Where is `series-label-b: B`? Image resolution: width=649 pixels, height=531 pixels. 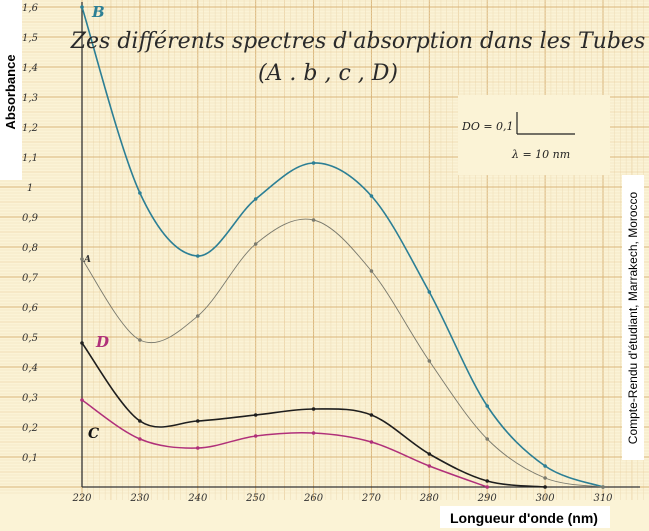 series-label-b: B is located at coordinates (98, 12).